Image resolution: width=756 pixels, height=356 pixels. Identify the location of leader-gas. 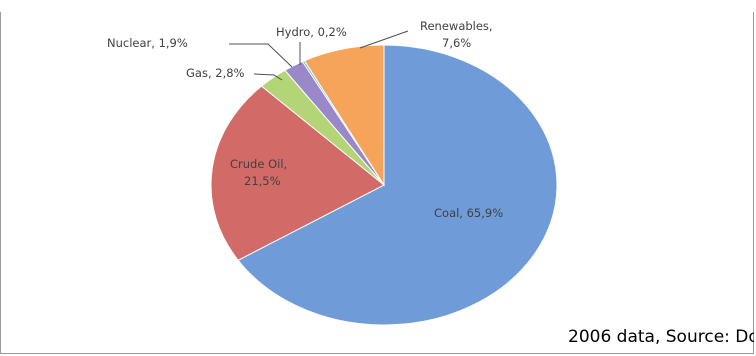
(268, 77).